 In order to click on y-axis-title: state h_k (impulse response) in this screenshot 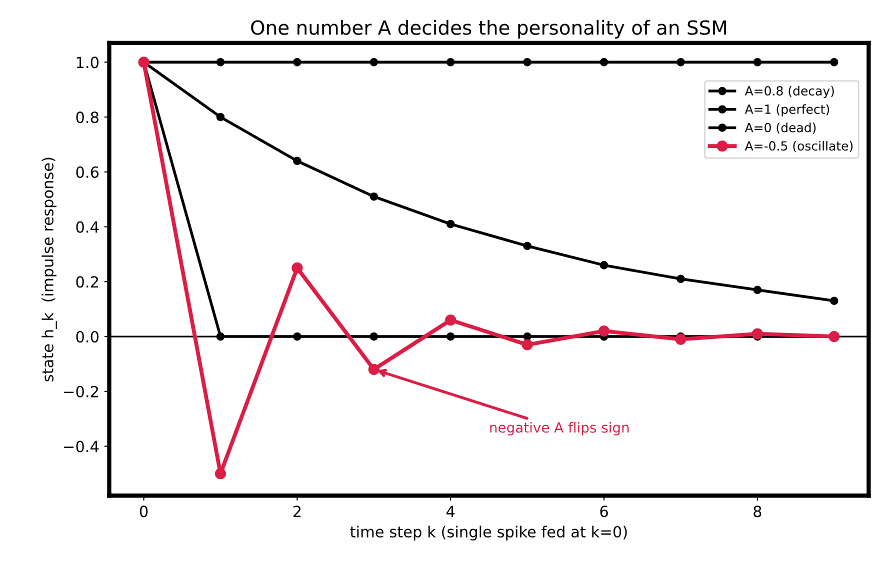, I will do `click(49, 270)`.